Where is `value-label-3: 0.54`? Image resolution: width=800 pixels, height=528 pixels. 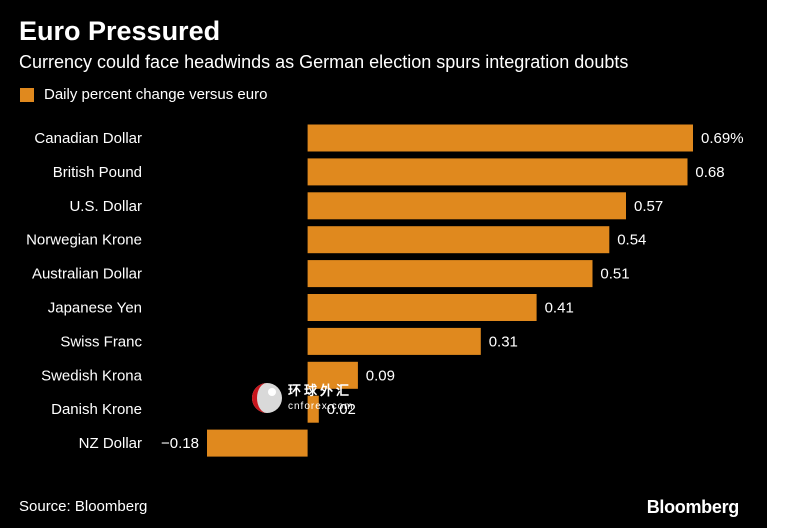 value-label-3: 0.54 is located at coordinates (631, 240).